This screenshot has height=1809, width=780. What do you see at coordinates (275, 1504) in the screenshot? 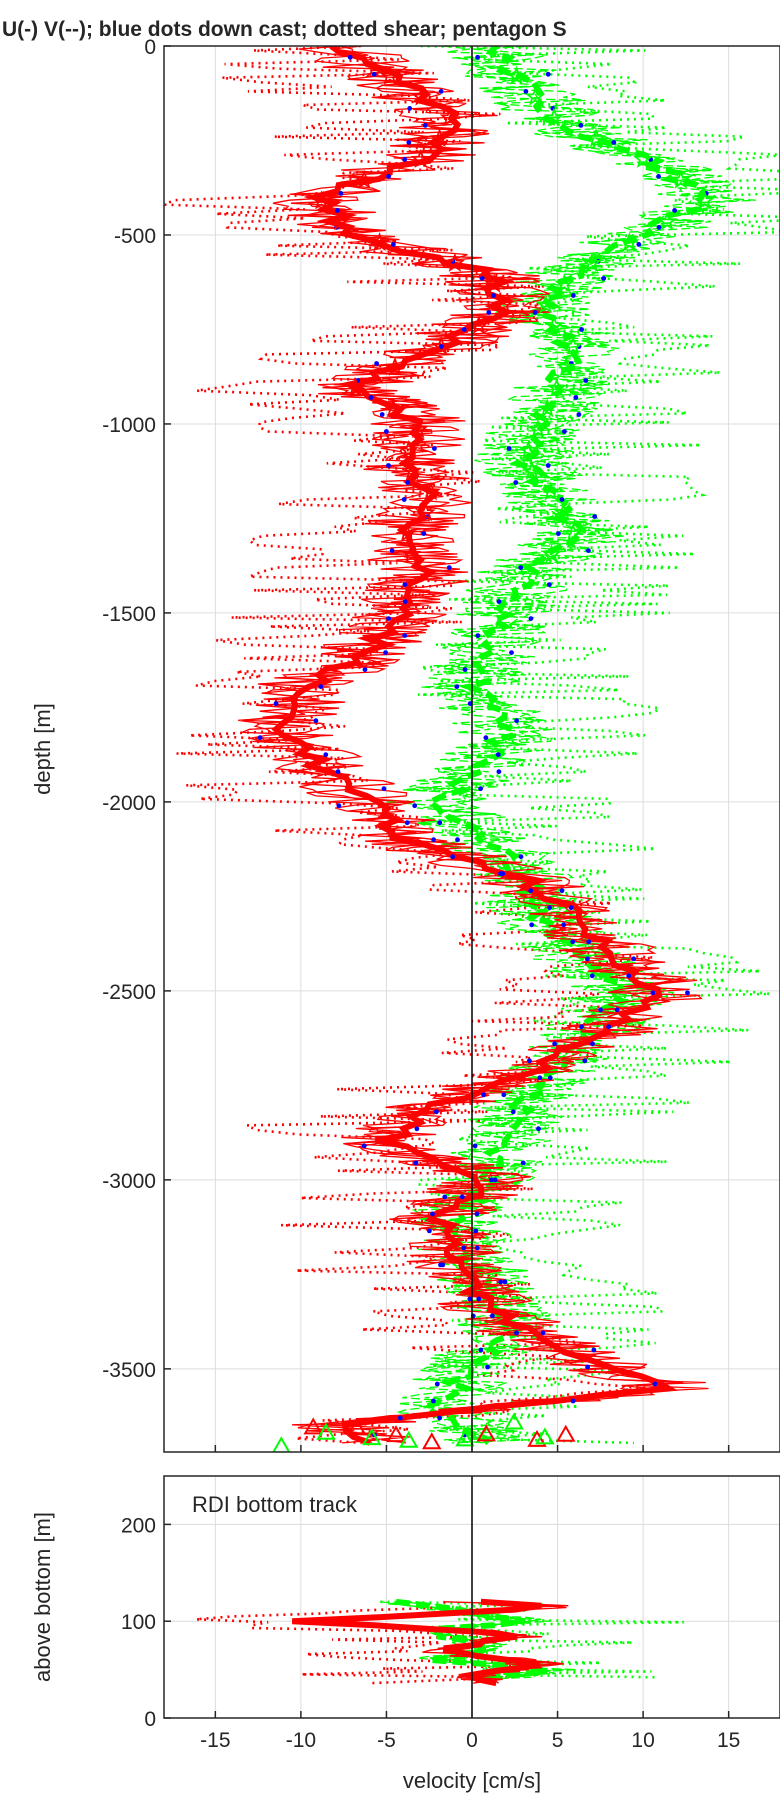
I see `panel-annotation: RDI bottom track` at bounding box center [275, 1504].